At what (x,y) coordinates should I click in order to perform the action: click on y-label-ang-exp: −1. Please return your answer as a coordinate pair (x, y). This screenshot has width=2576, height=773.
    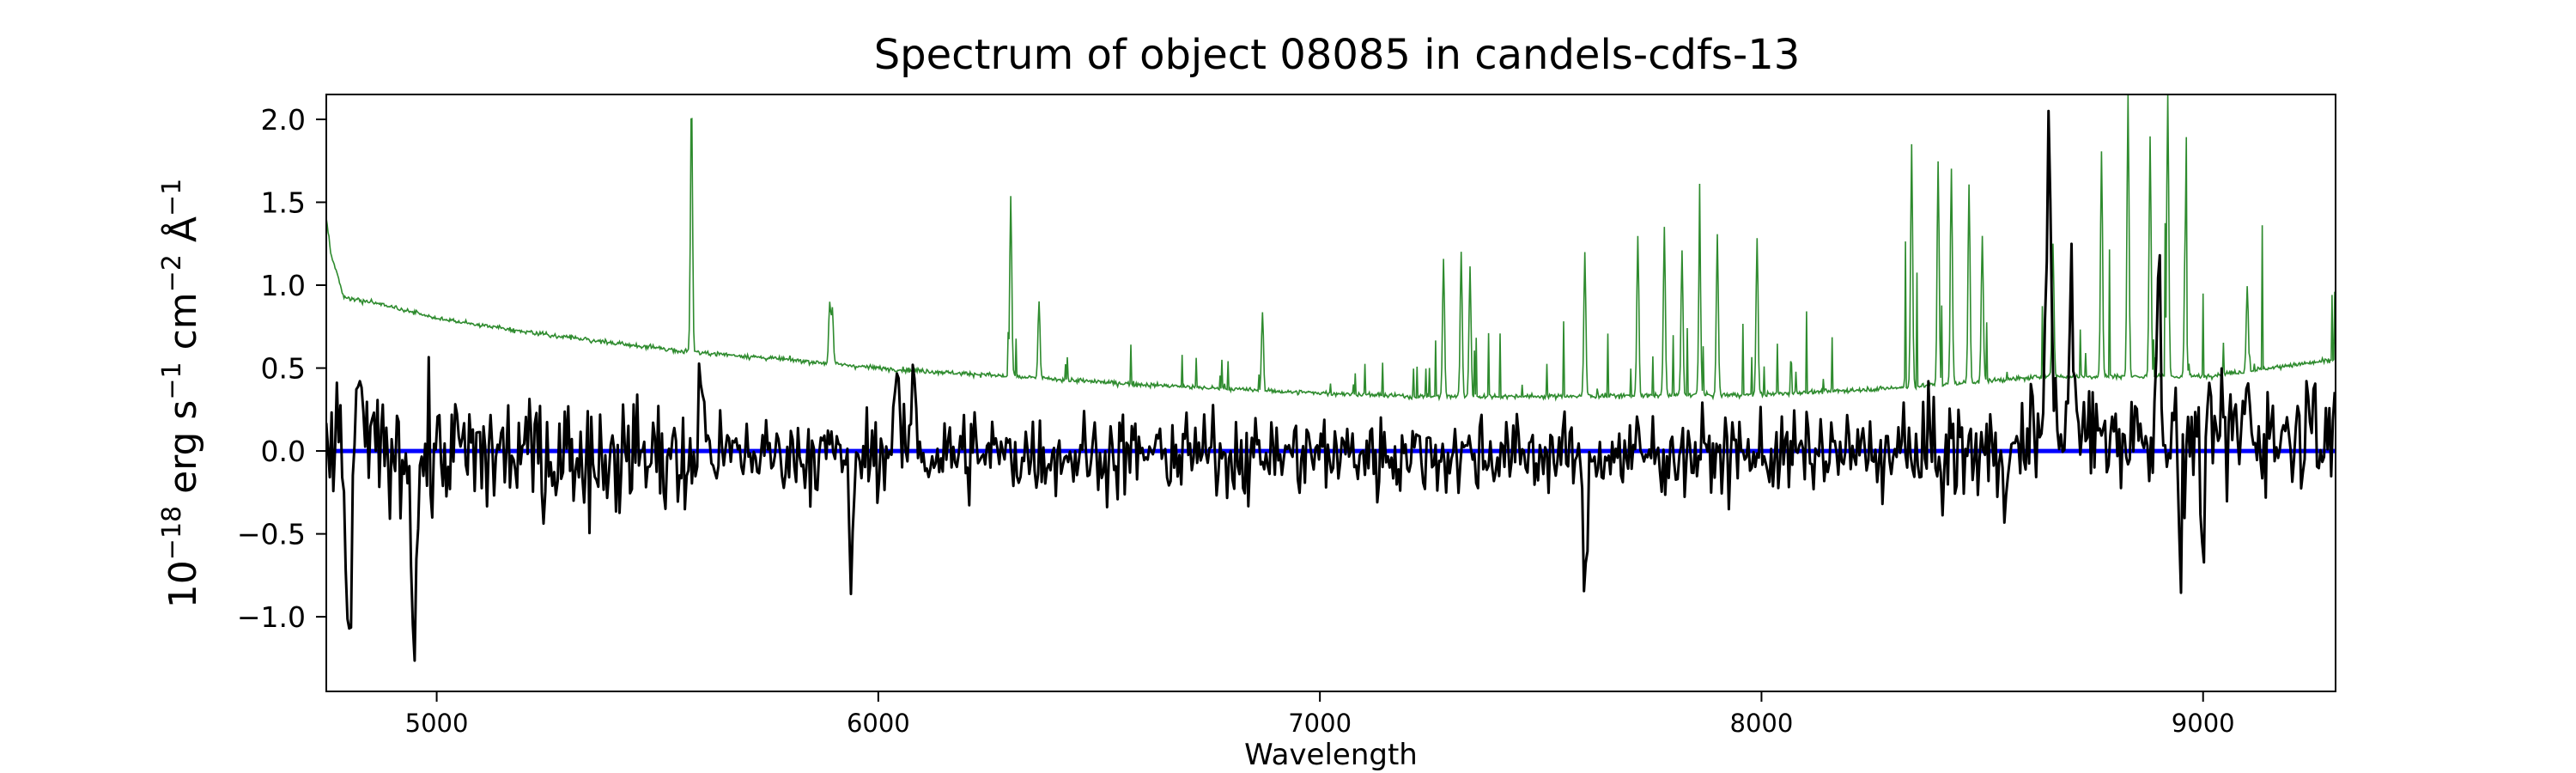
    Looking at the image, I should click on (172, 197).